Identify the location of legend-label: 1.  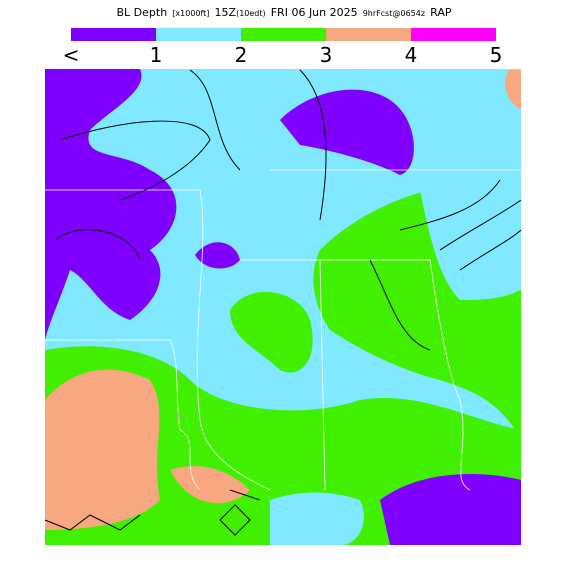
(156, 55).